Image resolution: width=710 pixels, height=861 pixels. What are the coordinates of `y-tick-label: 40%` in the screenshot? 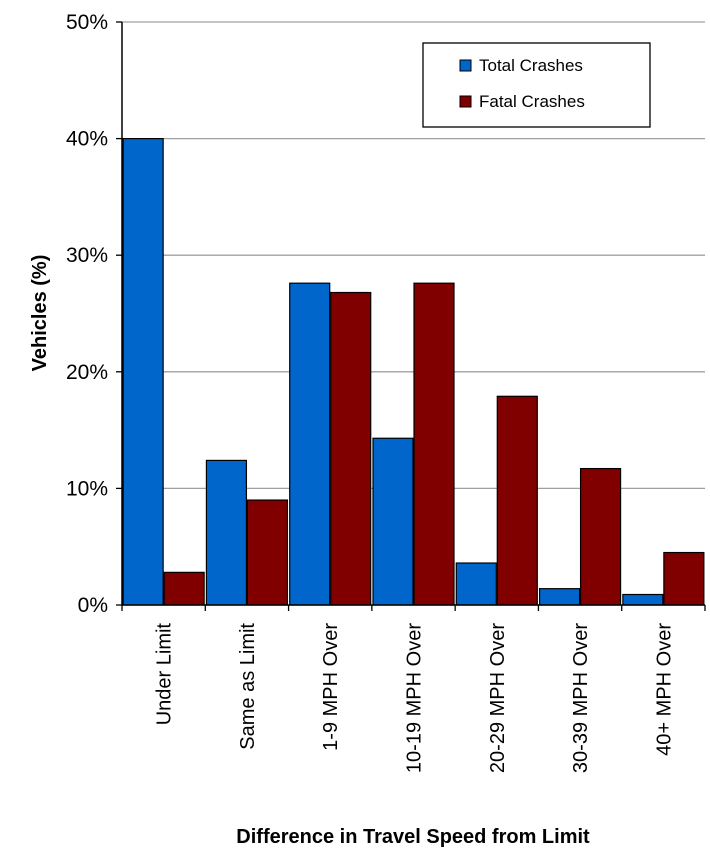 It's located at (87, 139).